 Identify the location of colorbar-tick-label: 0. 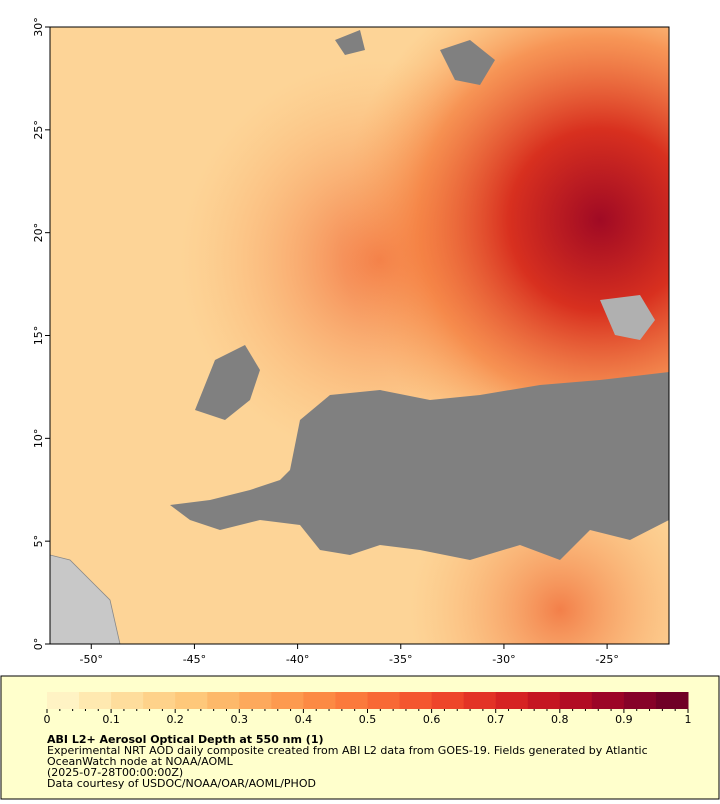
(47, 719).